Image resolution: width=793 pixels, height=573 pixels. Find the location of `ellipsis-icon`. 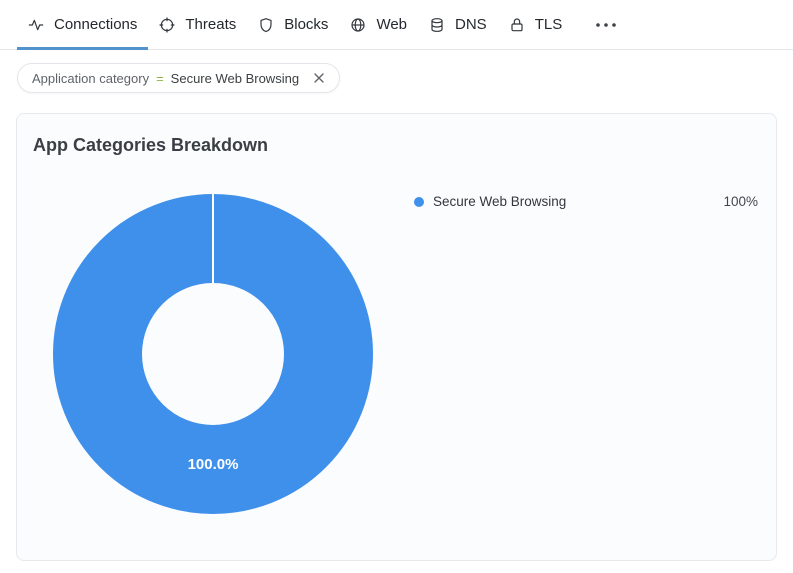

ellipsis-icon is located at coordinates (606, 24).